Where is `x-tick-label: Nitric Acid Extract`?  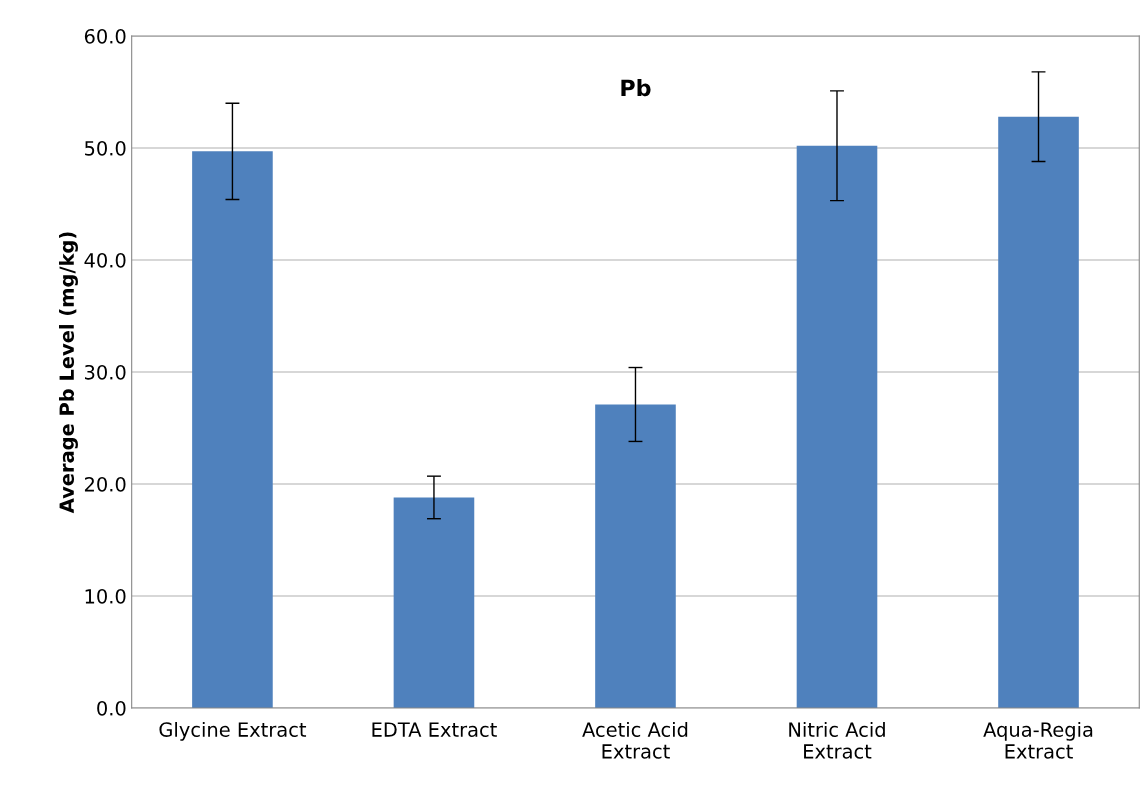 x-tick-label: Nitric Acid Extract is located at coordinates (837, 740).